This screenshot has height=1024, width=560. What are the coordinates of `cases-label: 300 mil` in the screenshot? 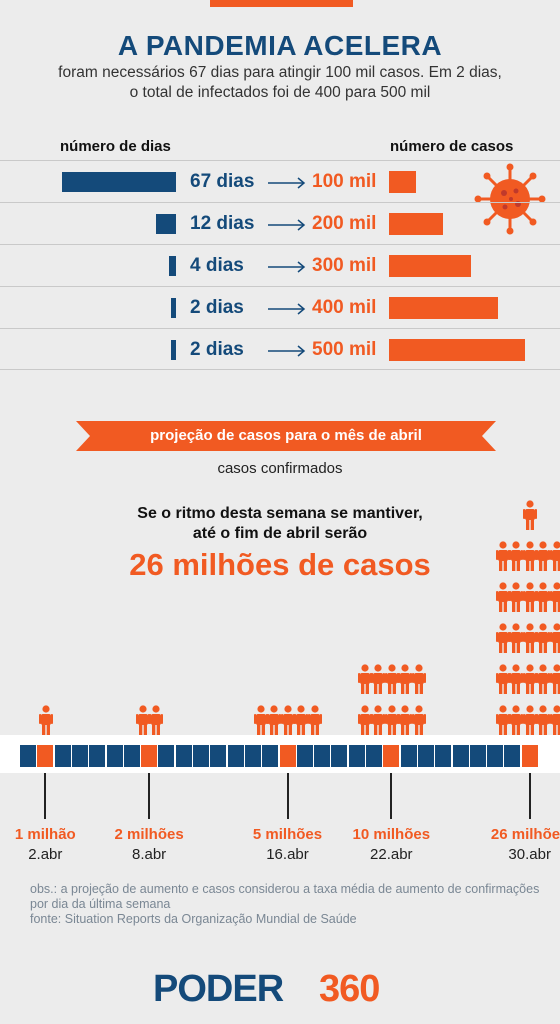 It's located at (344, 265).